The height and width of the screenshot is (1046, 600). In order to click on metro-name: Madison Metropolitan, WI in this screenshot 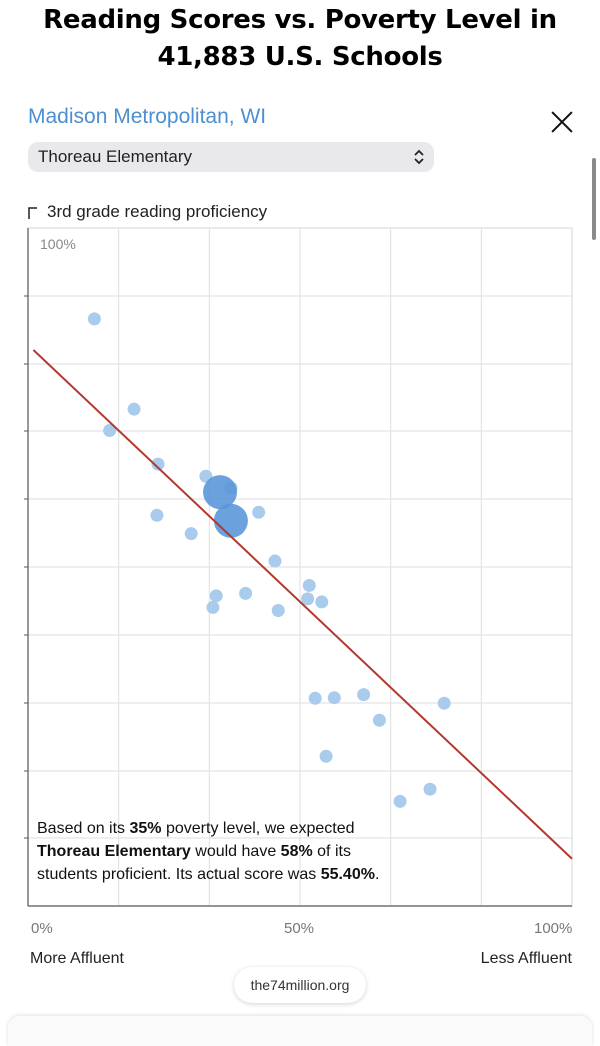, I will do `click(147, 116)`.